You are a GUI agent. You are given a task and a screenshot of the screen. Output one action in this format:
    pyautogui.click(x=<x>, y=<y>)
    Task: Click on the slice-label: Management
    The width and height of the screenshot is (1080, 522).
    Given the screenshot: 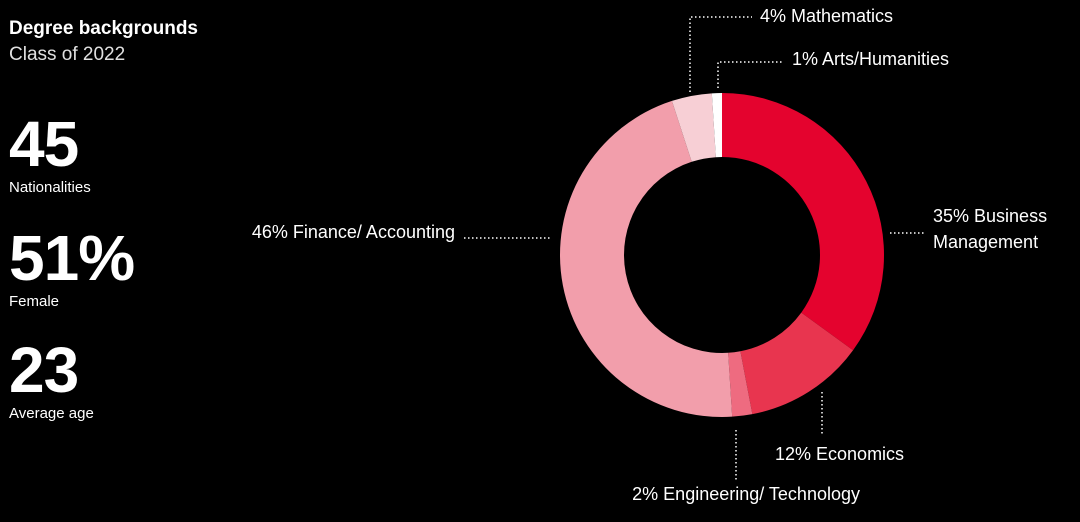 What is the action you would take?
    pyautogui.click(x=985, y=242)
    